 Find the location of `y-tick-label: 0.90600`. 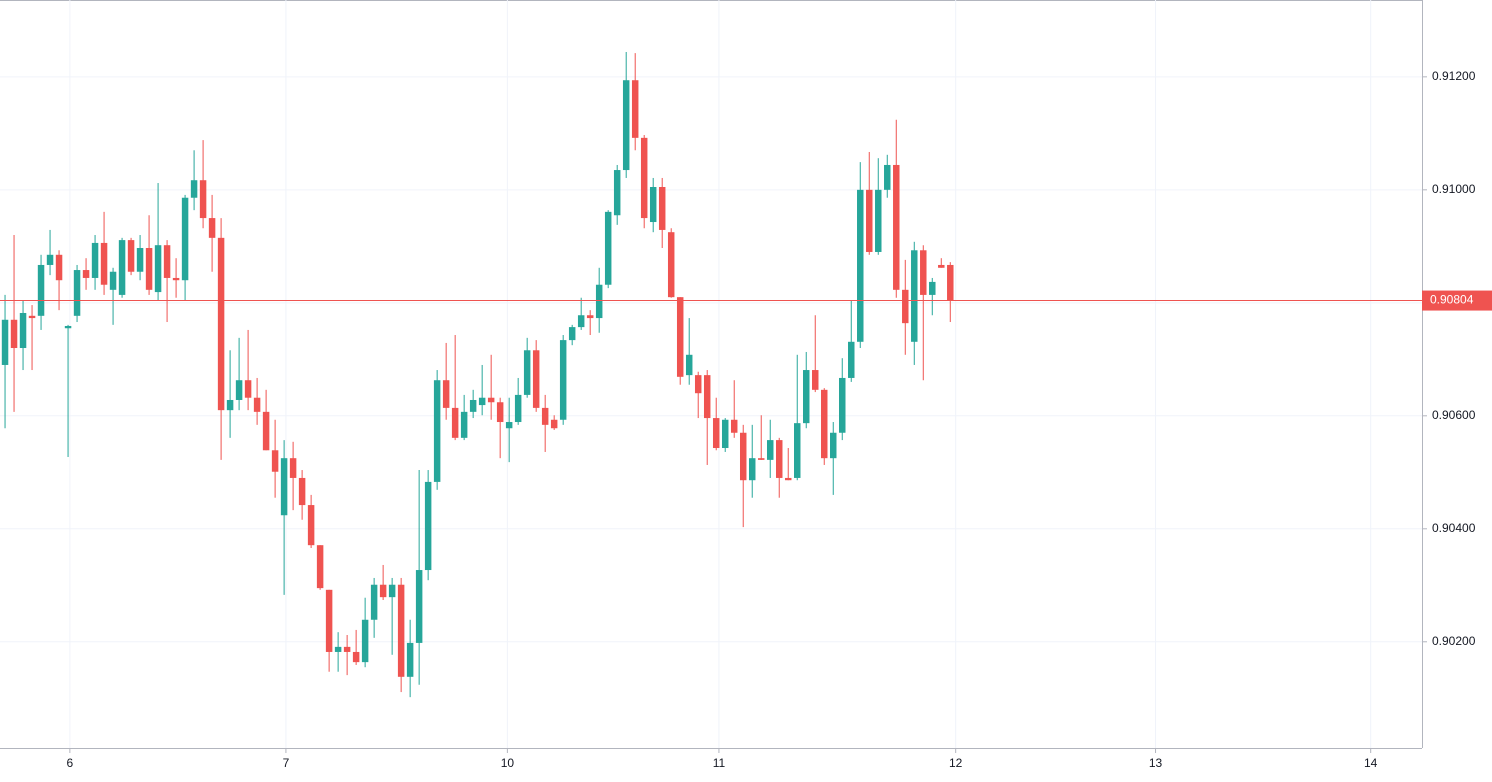

y-tick-label: 0.90600 is located at coordinates (1454, 415).